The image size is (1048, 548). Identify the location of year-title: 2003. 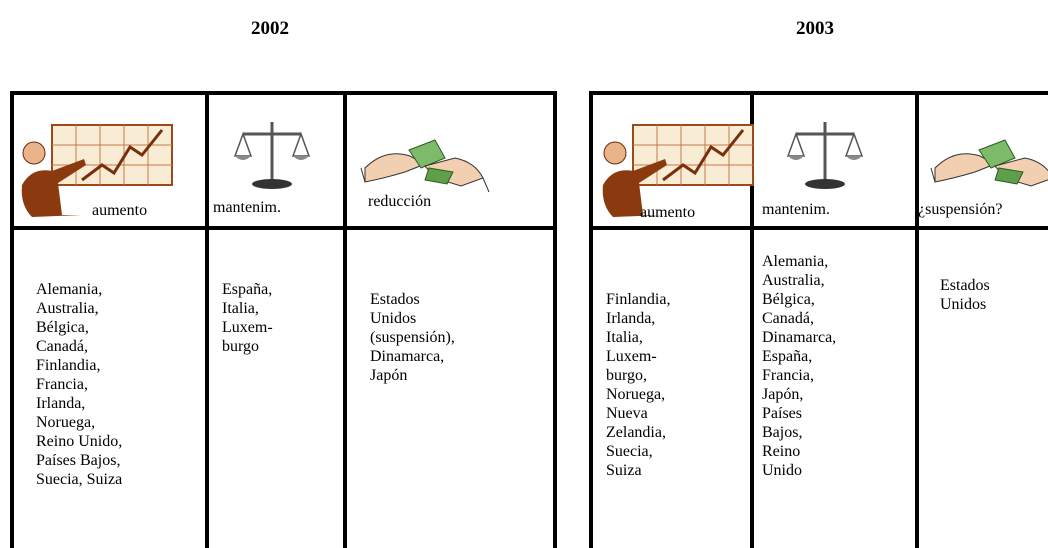
(815, 28).